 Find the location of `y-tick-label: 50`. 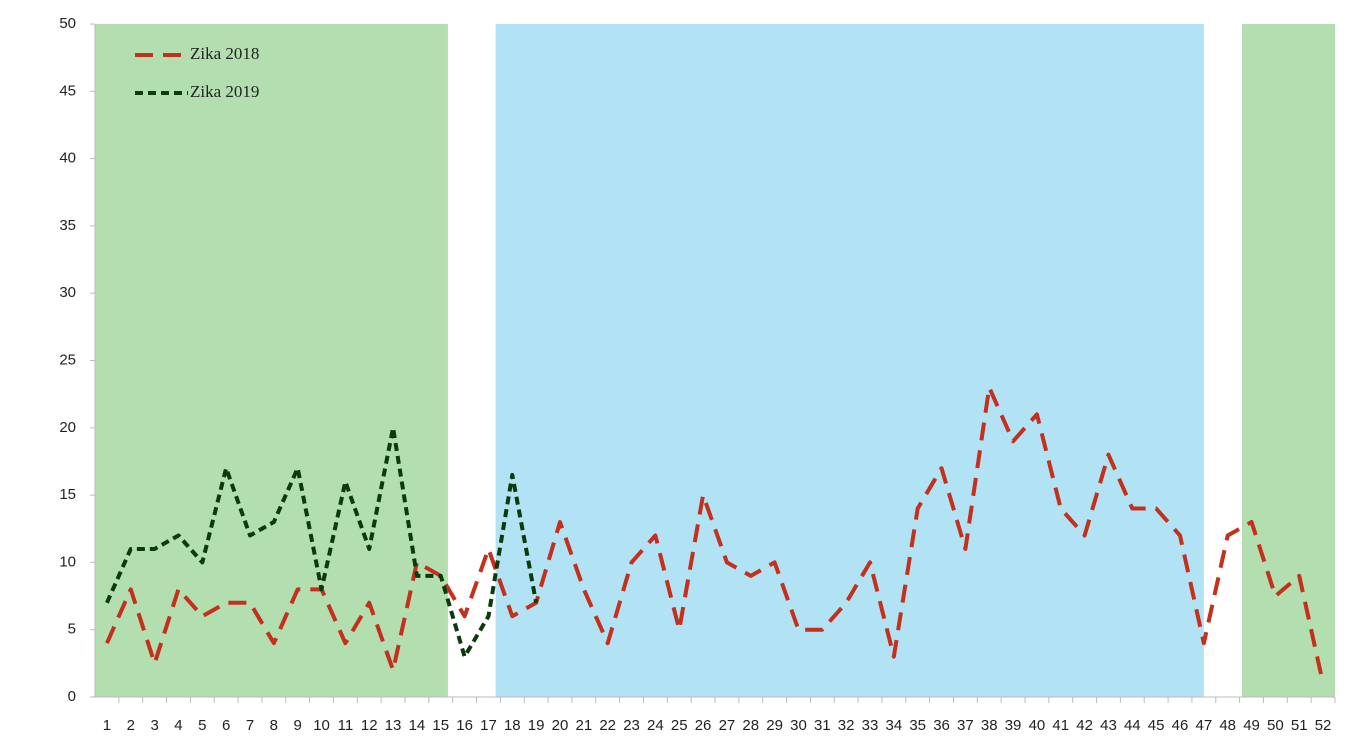

y-tick-label: 50 is located at coordinates (67, 23).